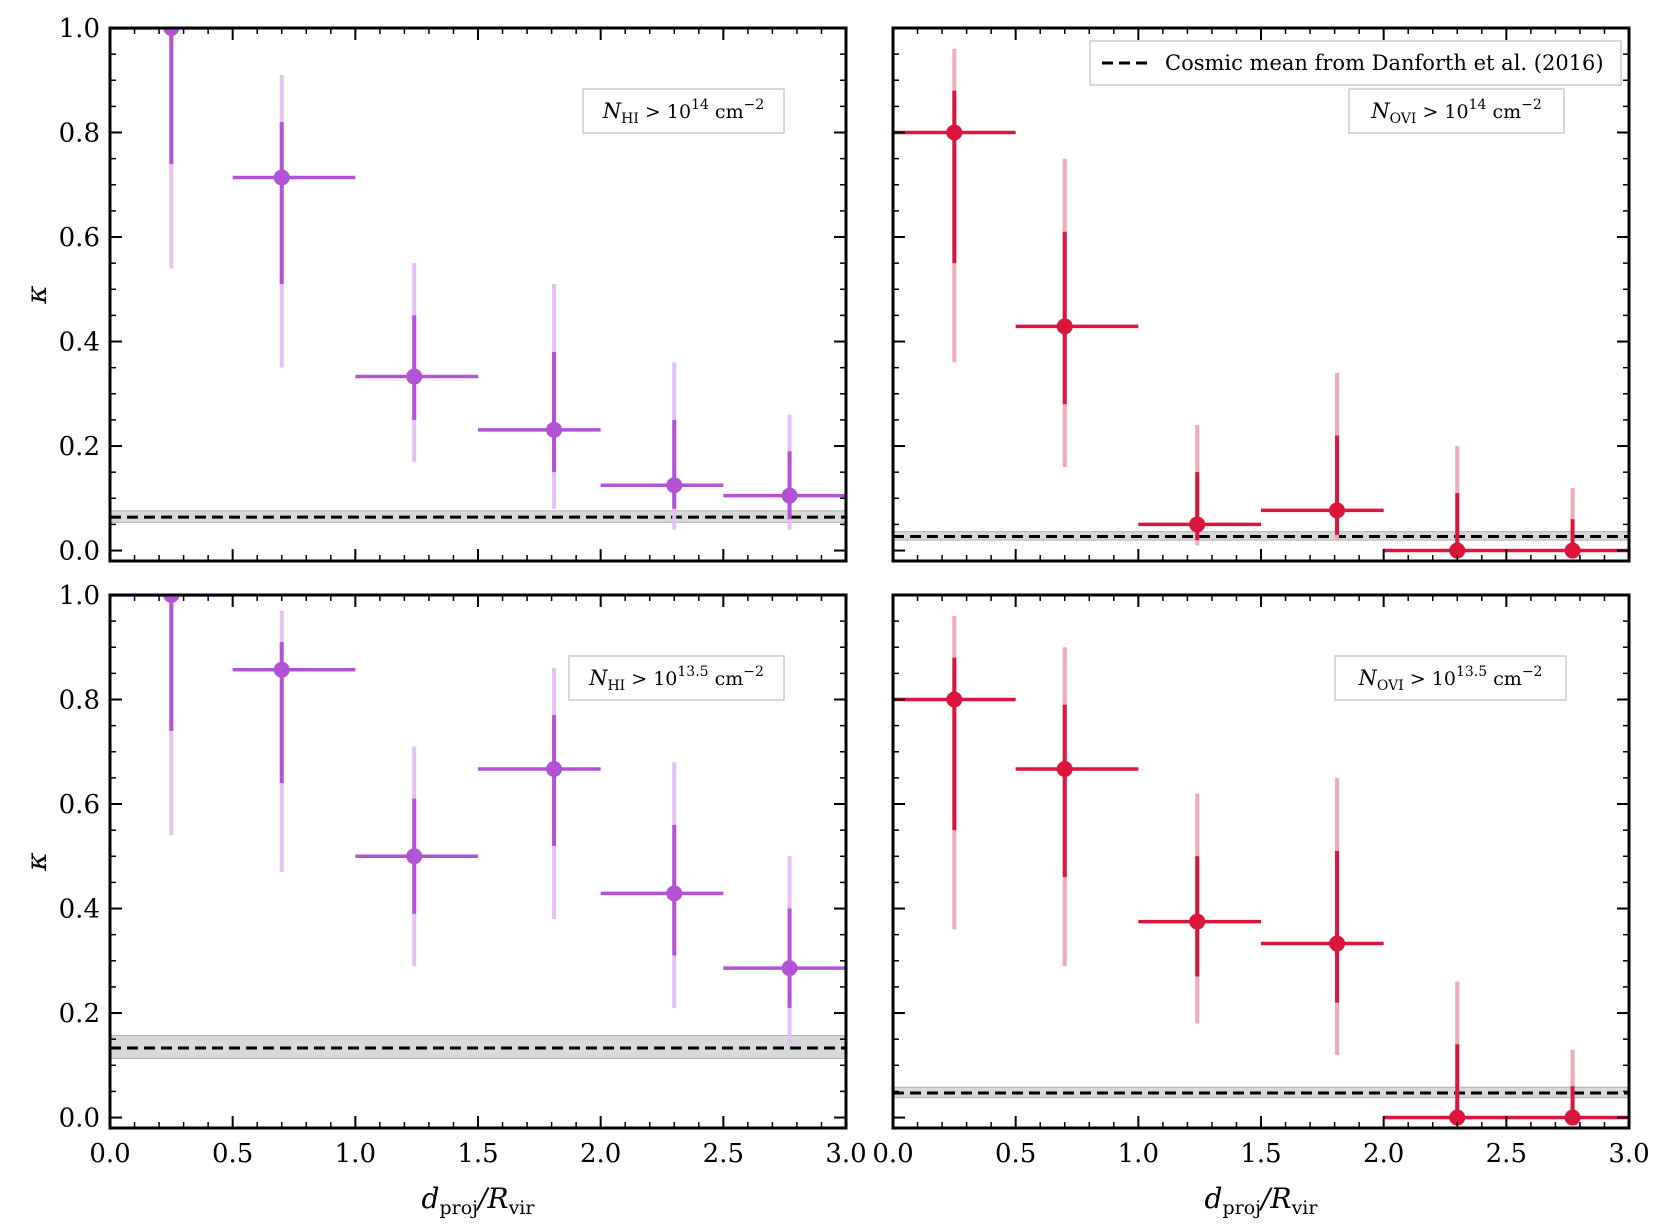  Describe the element at coordinates (1384, 63) in the screenshot. I see `legend-label: Cosmic mean from Danforth et al. (2016)` at that location.